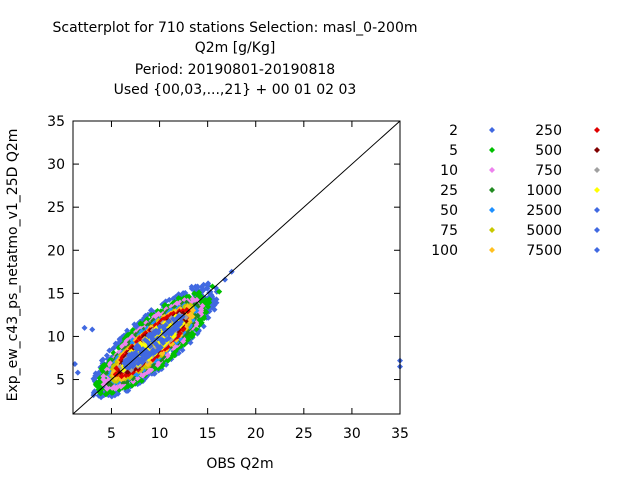 This screenshot has height=480, width=640. What do you see at coordinates (544, 231) in the screenshot?
I see `legend-label: 5000` at bounding box center [544, 231].